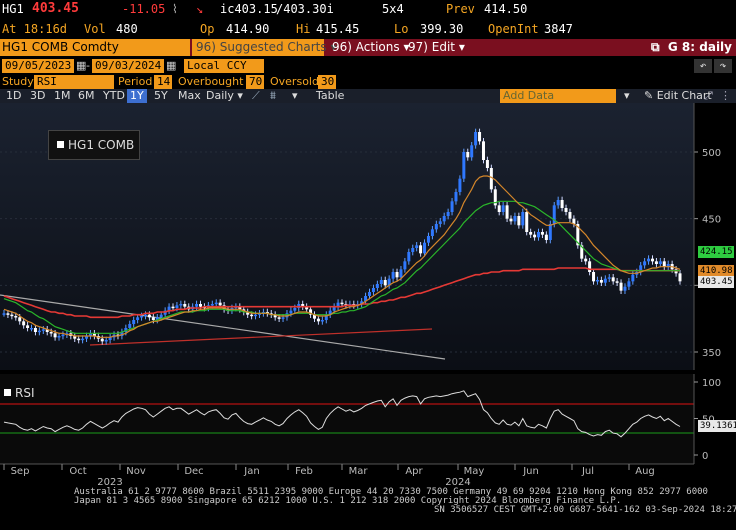 Image resolution: width=736 pixels, height=530 pixels. I want to click on edit-chart-button: ✎ Edit Chart, so click(678, 96).